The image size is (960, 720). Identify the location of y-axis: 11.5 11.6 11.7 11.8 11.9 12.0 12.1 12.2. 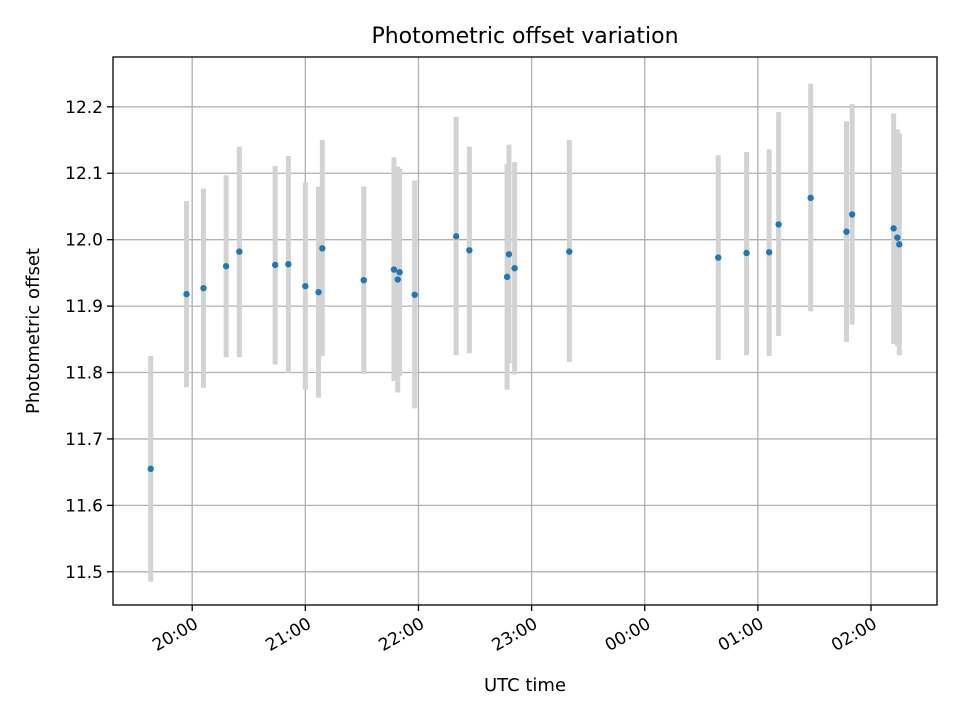
(89, 340).